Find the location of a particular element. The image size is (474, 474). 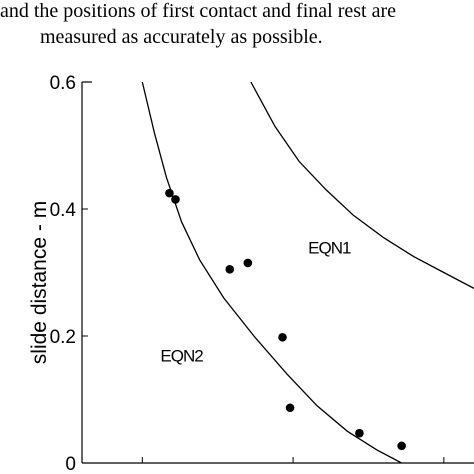

y-axis-label: slide distance - m is located at coordinates (39, 282).